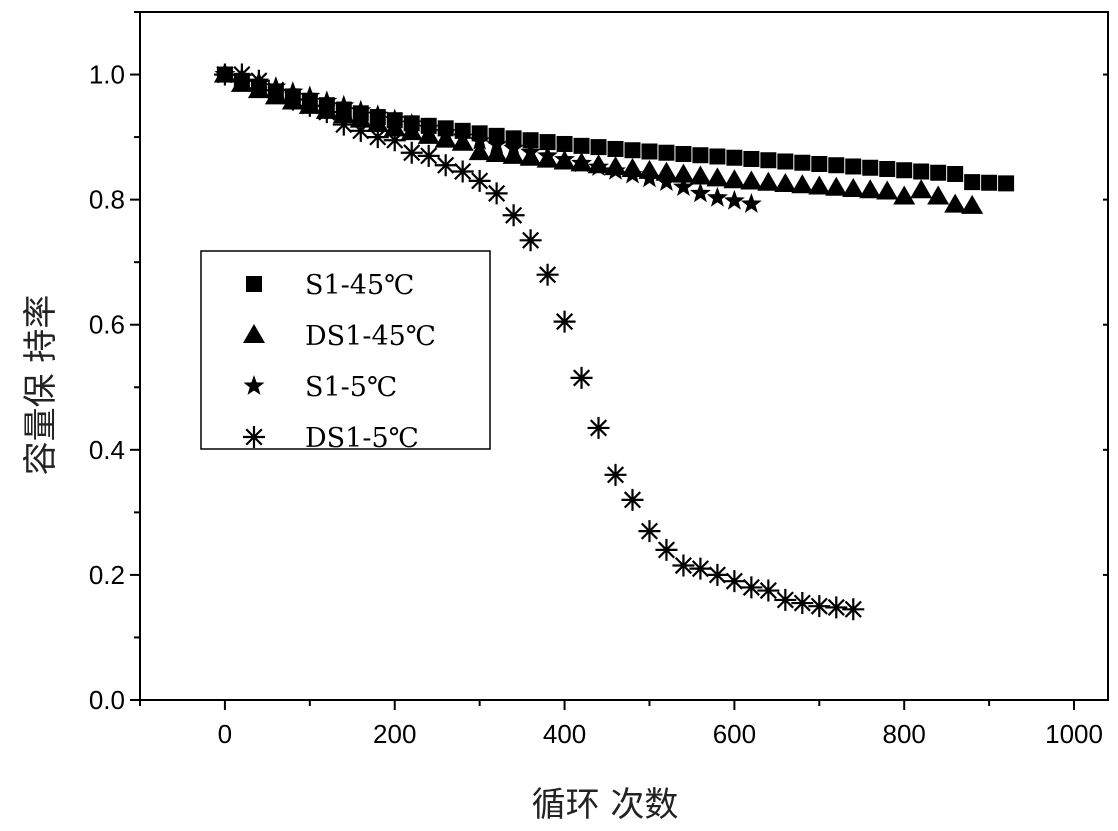  I want to click on legend-label: DS1-5℃, so click(362, 438).